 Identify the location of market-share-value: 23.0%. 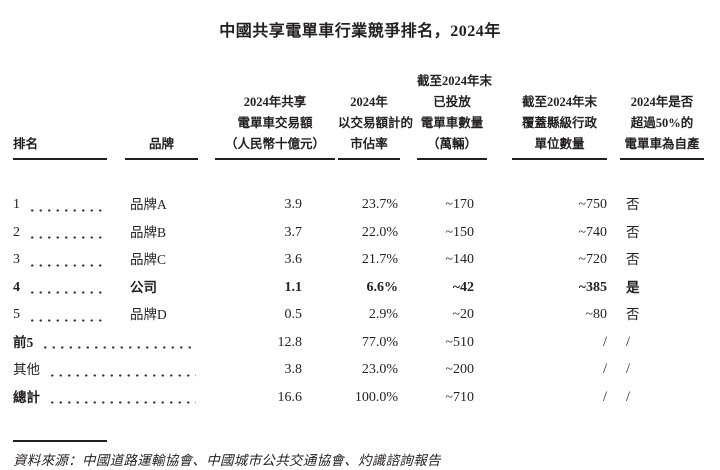
(379, 369).